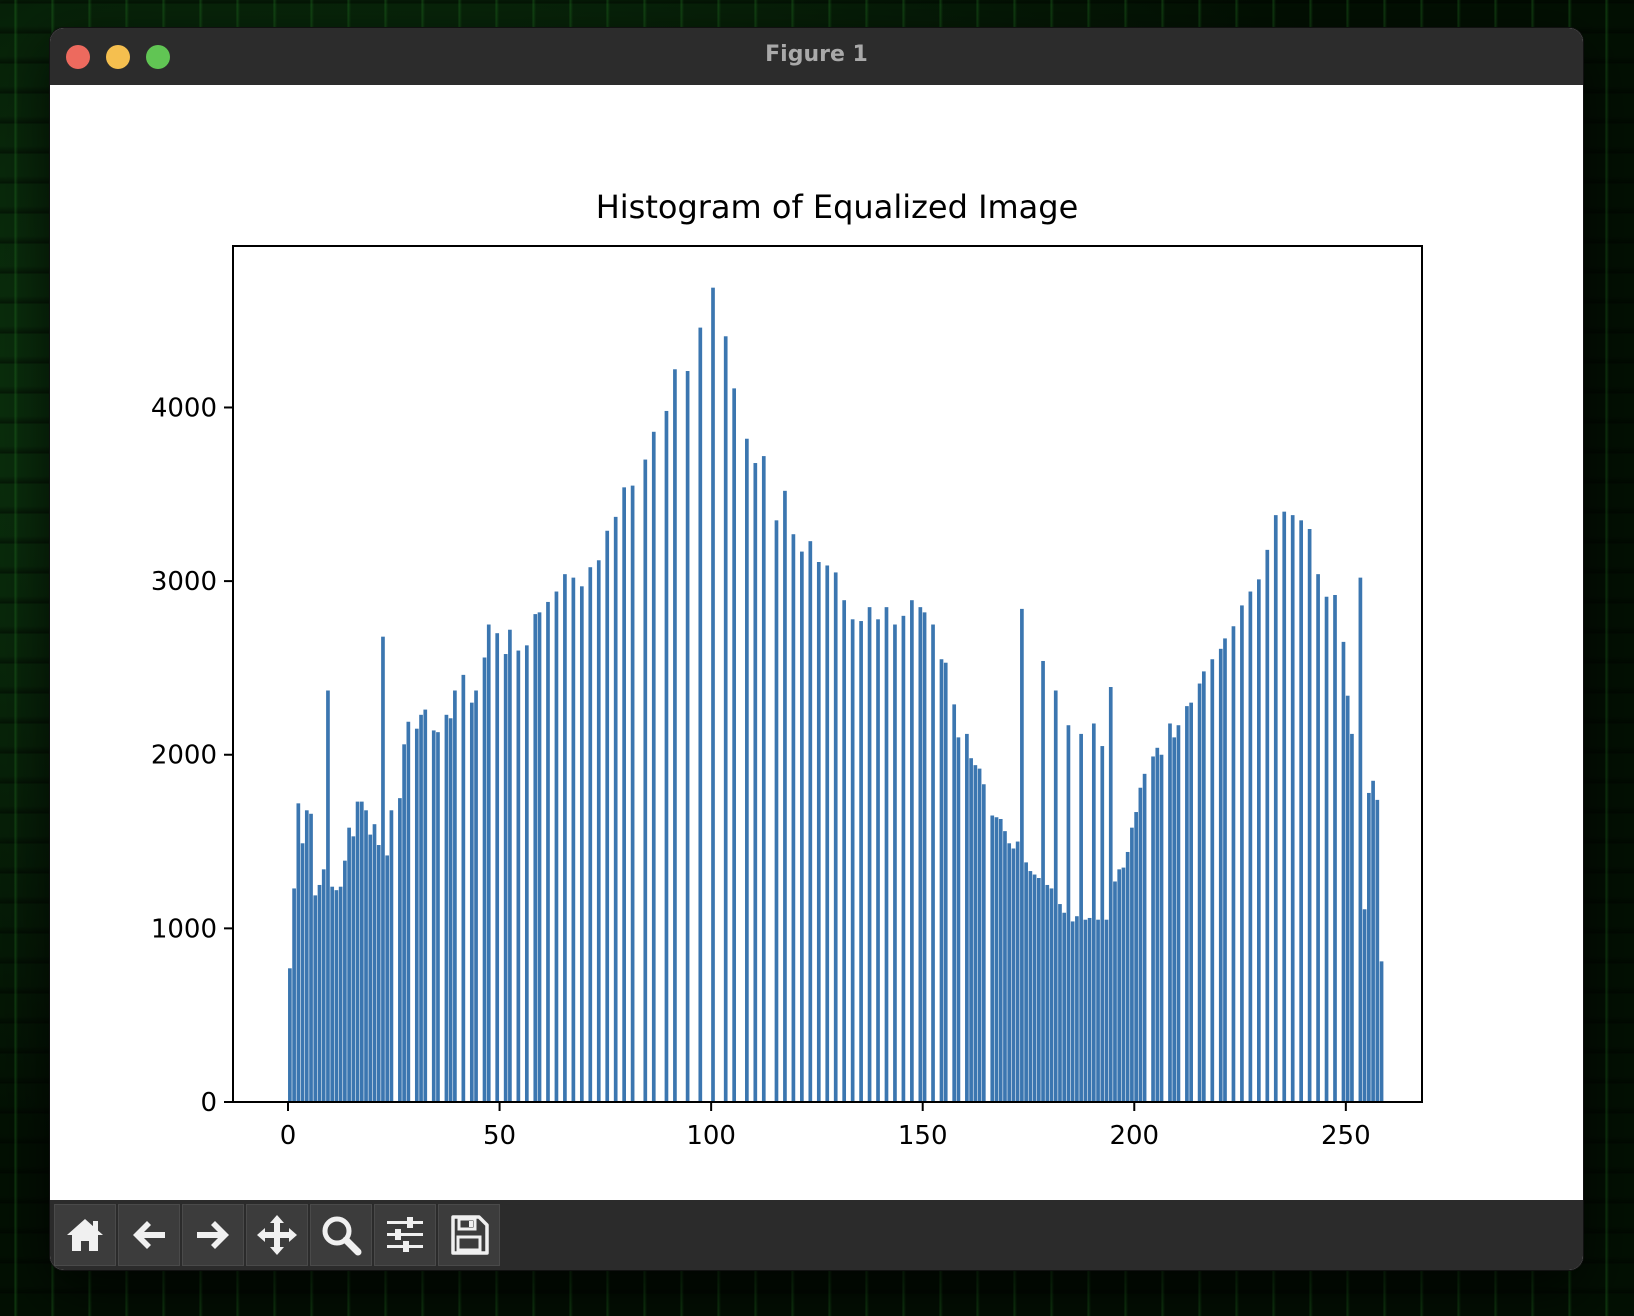 This screenshot has width=1634, height=1316. What do you see at coordinates (184, 408) in the screenshot?
I see `y-tick-label: 4000` at bounding box center [184, 408].